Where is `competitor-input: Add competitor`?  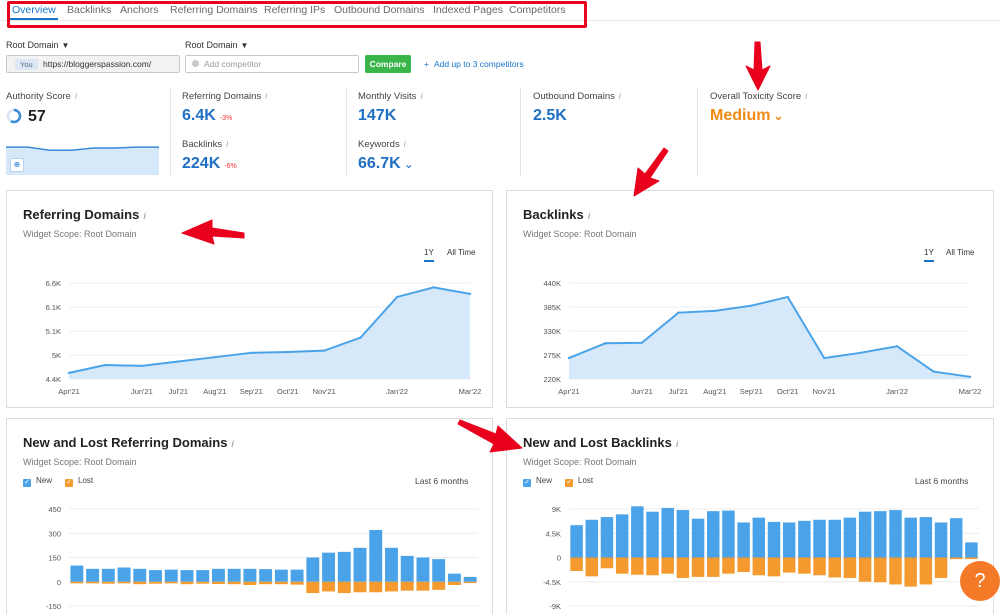
competitor-input: Add competitor is located at coordinates (272, 64).